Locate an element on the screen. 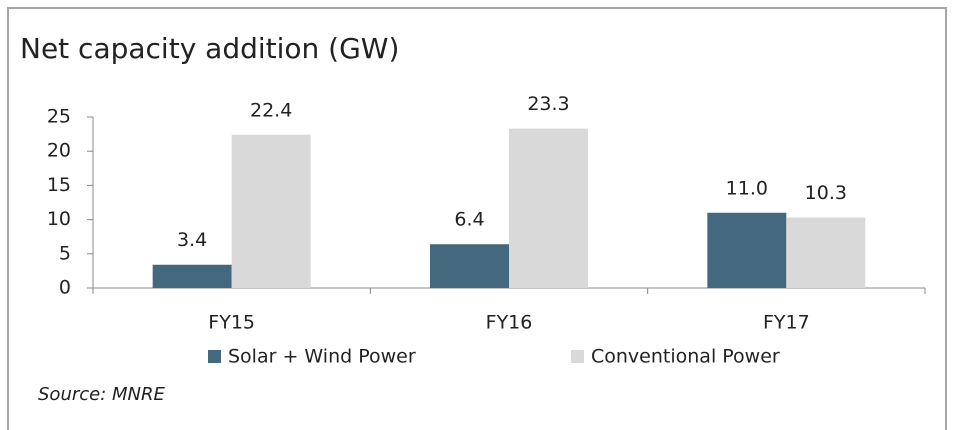  legend-label: Conventional Power is located at coordinates (685, 357).